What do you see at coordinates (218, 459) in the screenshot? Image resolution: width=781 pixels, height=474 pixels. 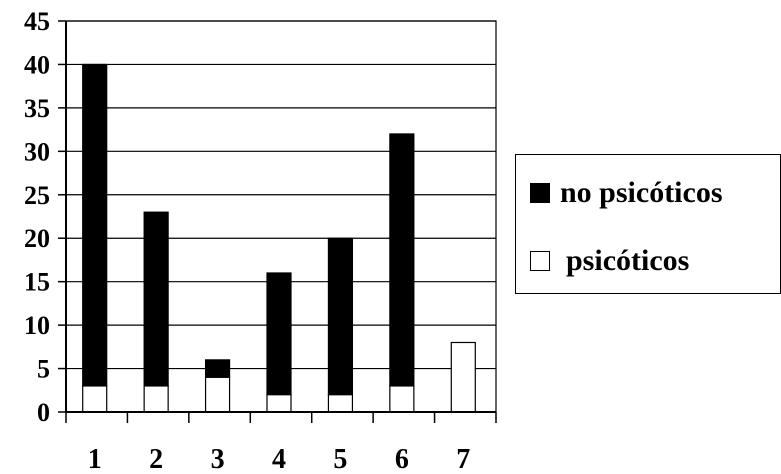 I see `x-tick-label-3: 3` at bounding box center [218, 459].